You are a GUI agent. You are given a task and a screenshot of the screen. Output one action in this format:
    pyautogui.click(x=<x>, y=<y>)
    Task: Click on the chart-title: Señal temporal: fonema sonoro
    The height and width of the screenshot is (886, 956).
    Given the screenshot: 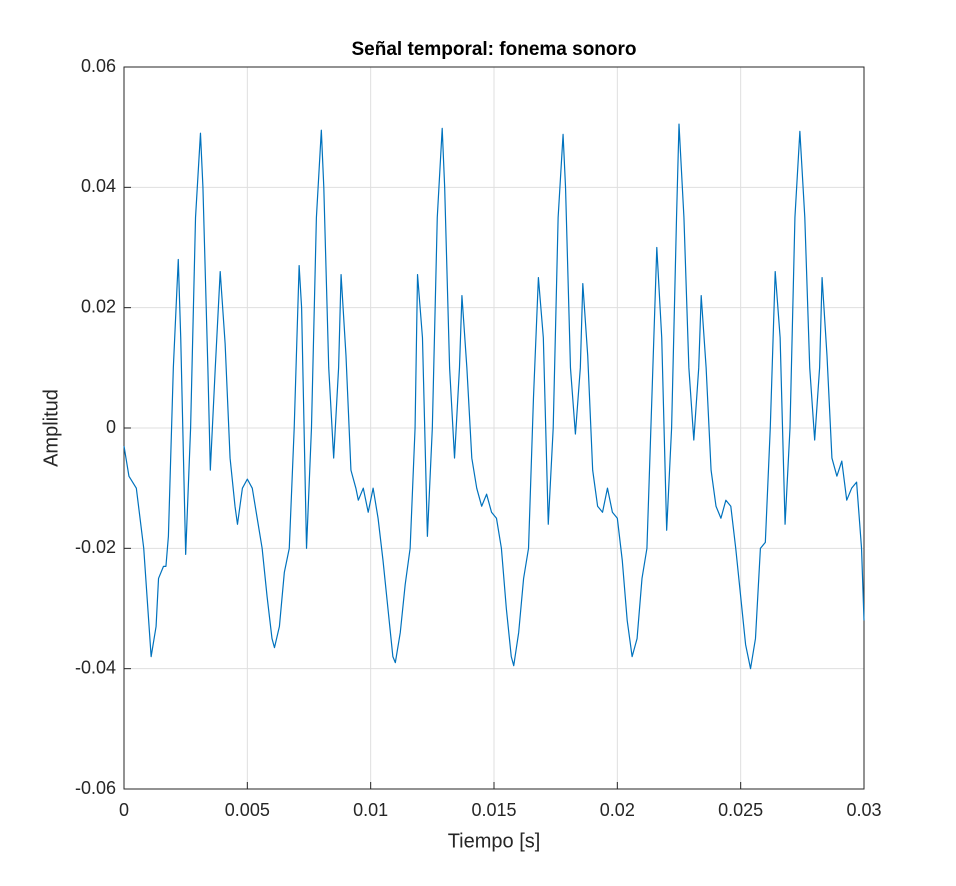 What is the action you would take?
    pyautogui.click(x=493, y=49)
    